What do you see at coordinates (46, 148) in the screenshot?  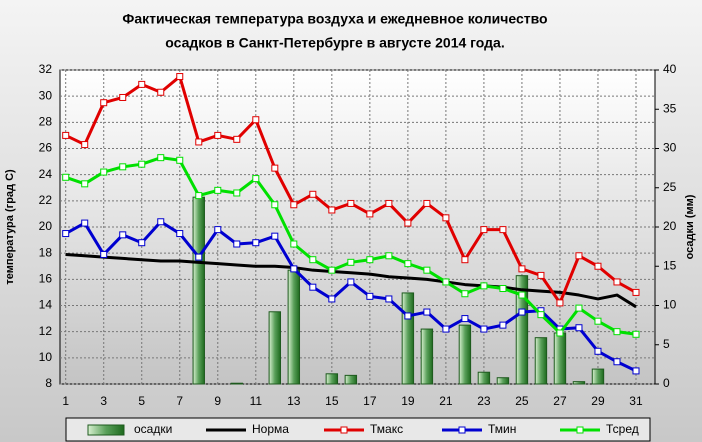 I see `y-tick-label: 26` at bounding box center [46, 148].